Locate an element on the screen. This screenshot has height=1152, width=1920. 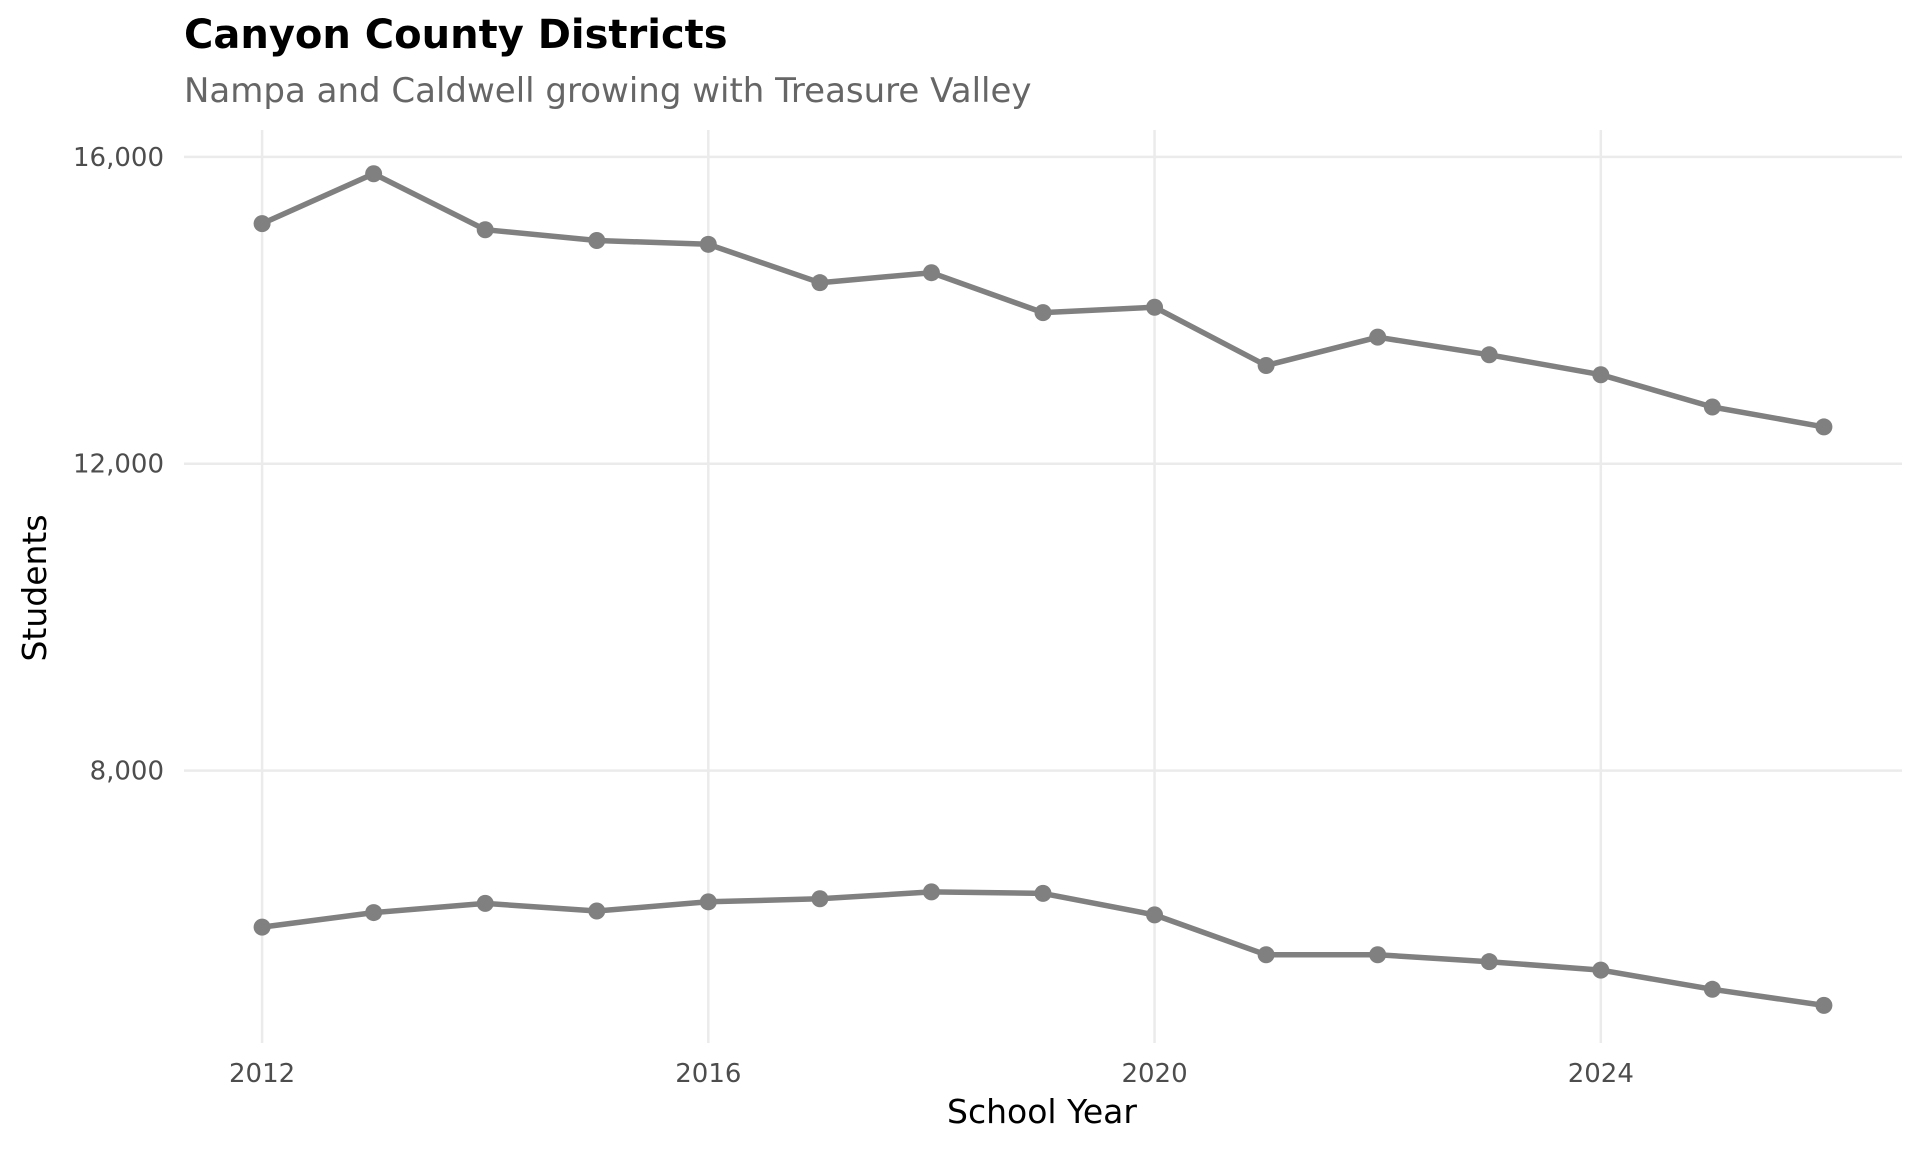
x-tick-label: 2012 is located at coordinates (262, 1074).